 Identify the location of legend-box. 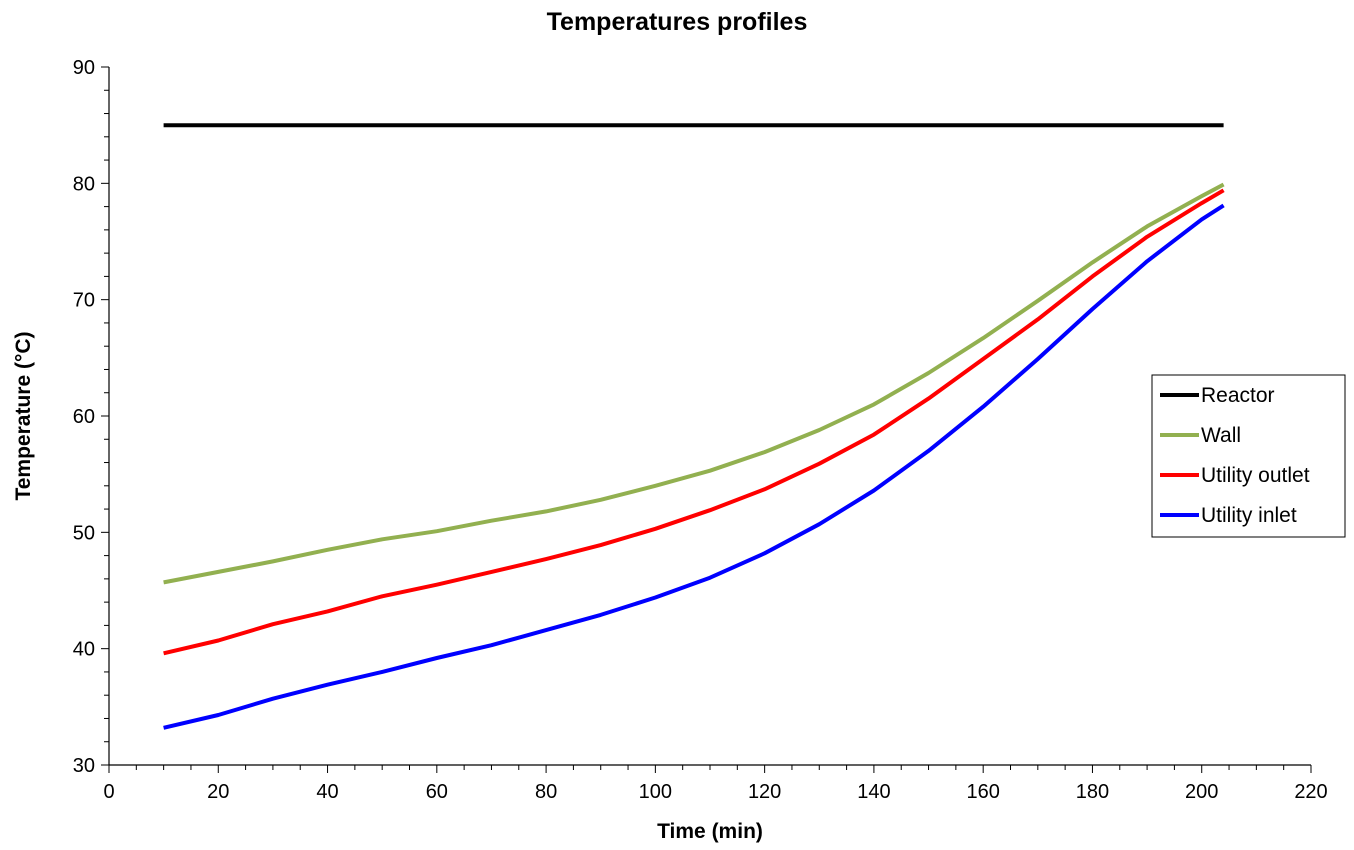
(1248, 456).